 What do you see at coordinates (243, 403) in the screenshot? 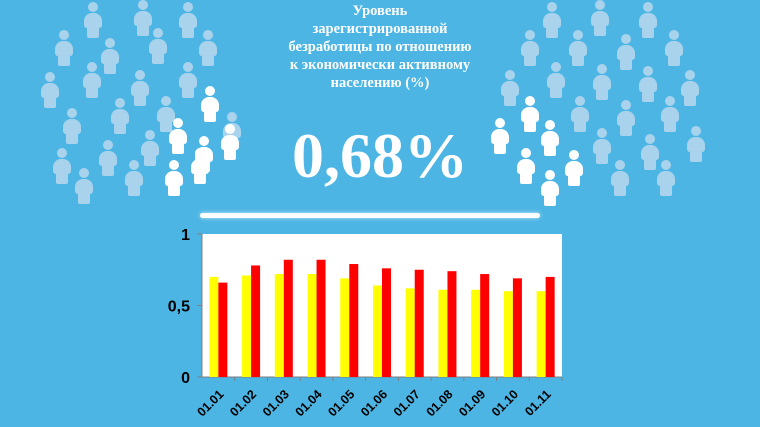
I see `x-tick-label: 01.02` at bounding box center [243, 403].